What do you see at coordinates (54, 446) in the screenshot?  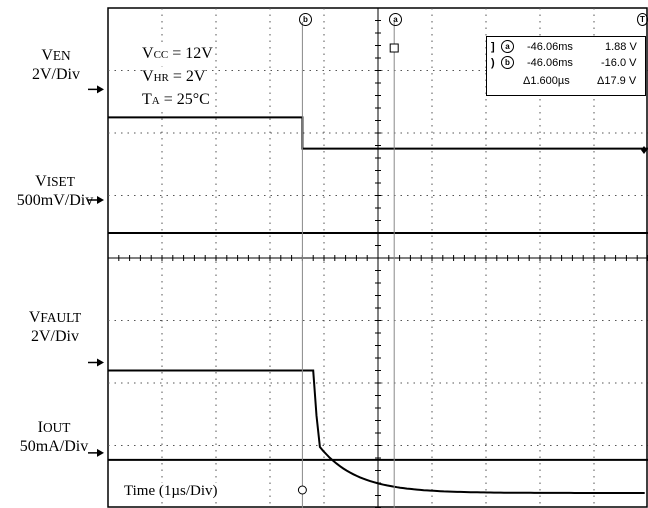 I see `channel-scale: 50mA/Div` at bounding box center [54, 446].